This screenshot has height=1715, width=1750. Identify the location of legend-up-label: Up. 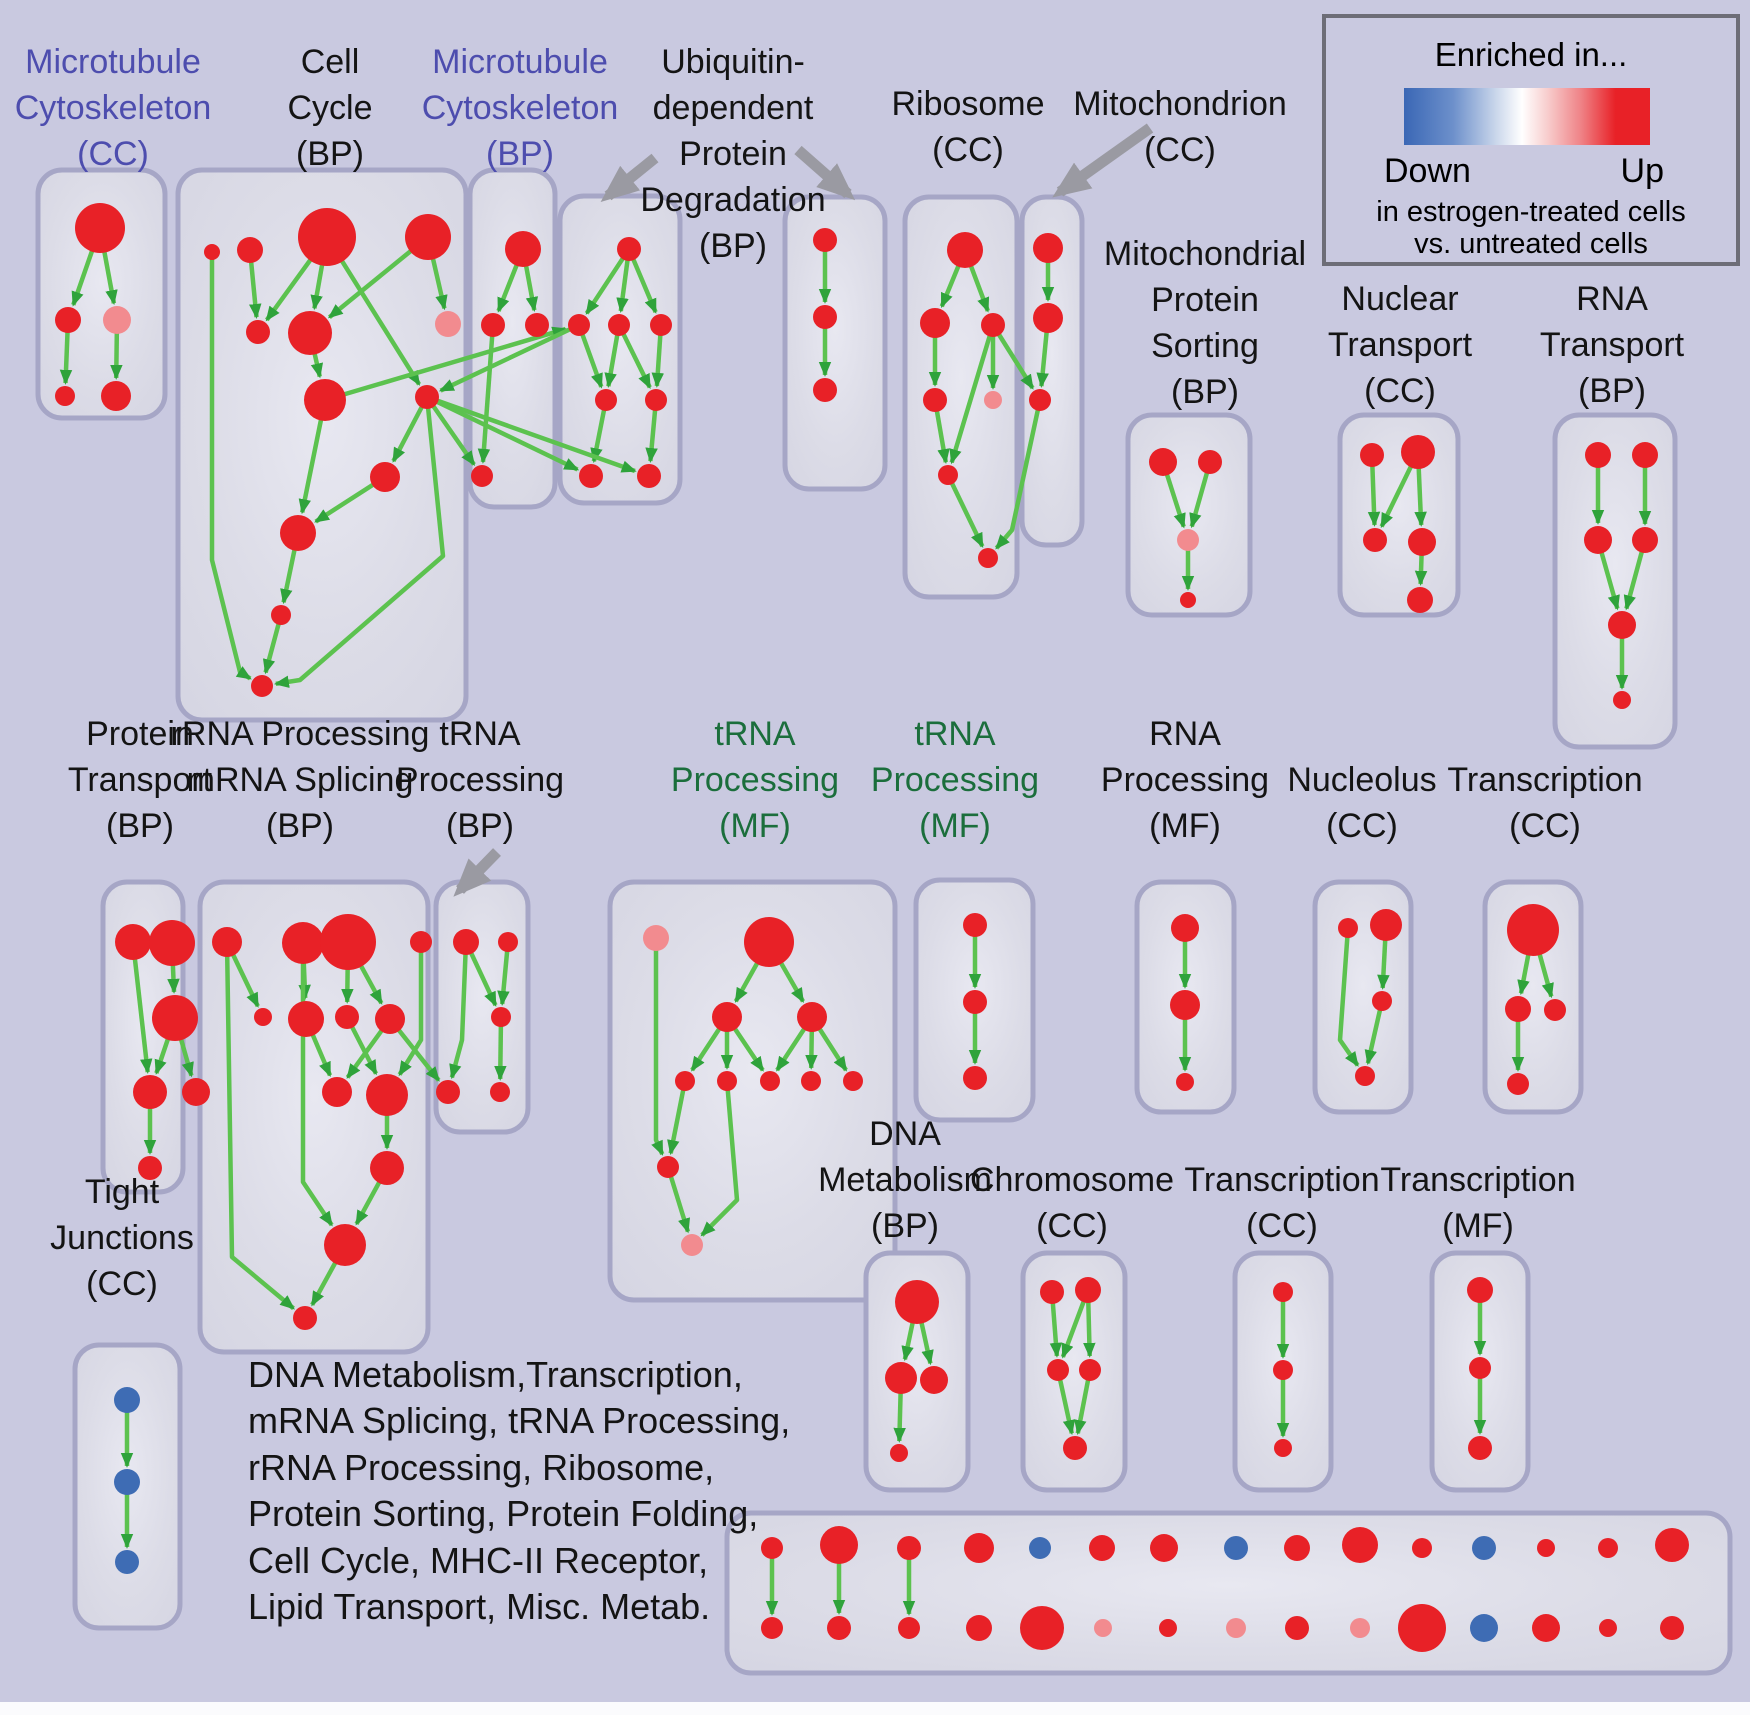
(1642, 171).